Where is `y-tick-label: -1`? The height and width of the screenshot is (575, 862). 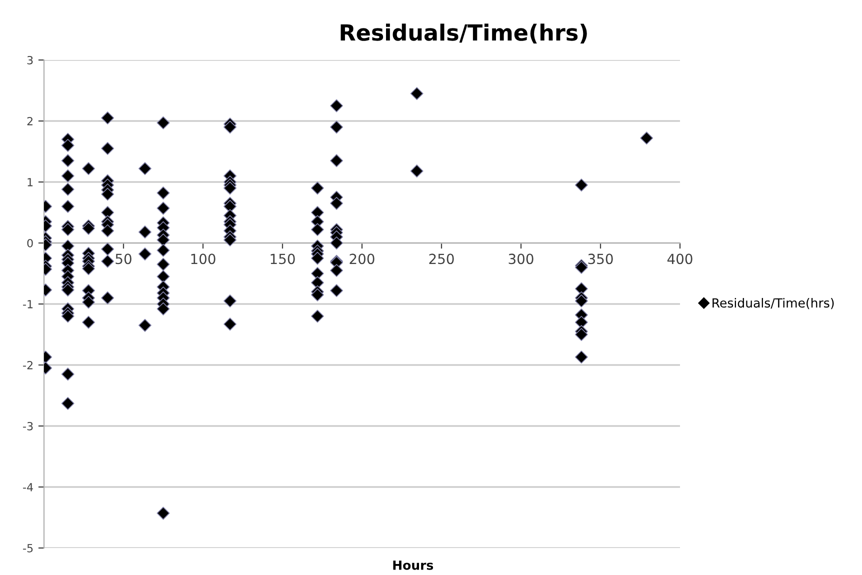 y-tick-label: -1 is located at coordinates (28, 304).